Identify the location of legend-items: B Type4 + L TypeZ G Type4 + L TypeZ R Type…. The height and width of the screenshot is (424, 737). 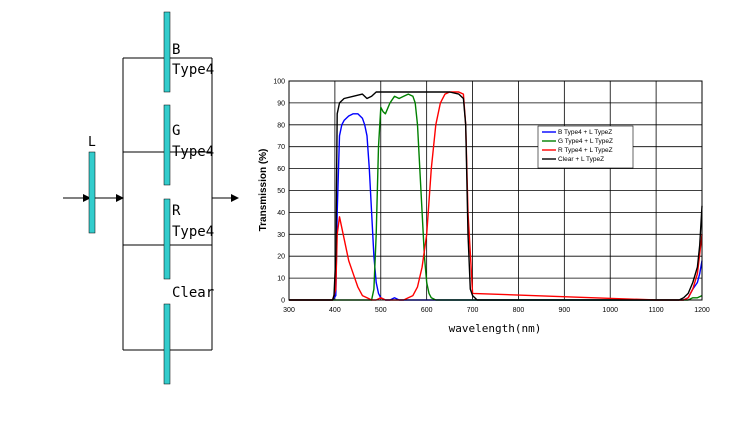
(577, 146).